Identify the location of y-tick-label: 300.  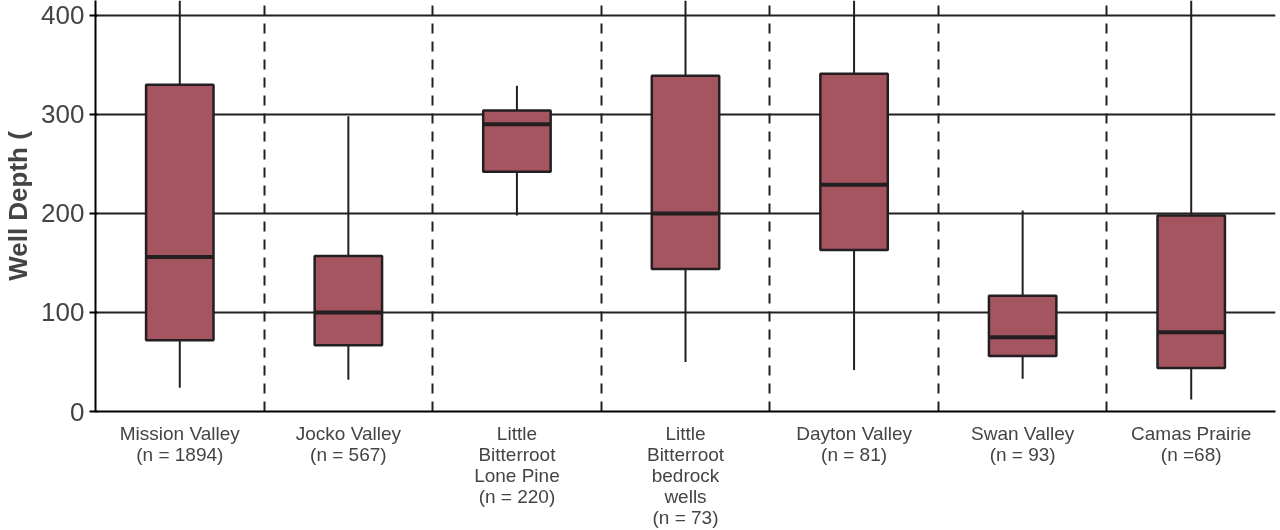
(63, 114).